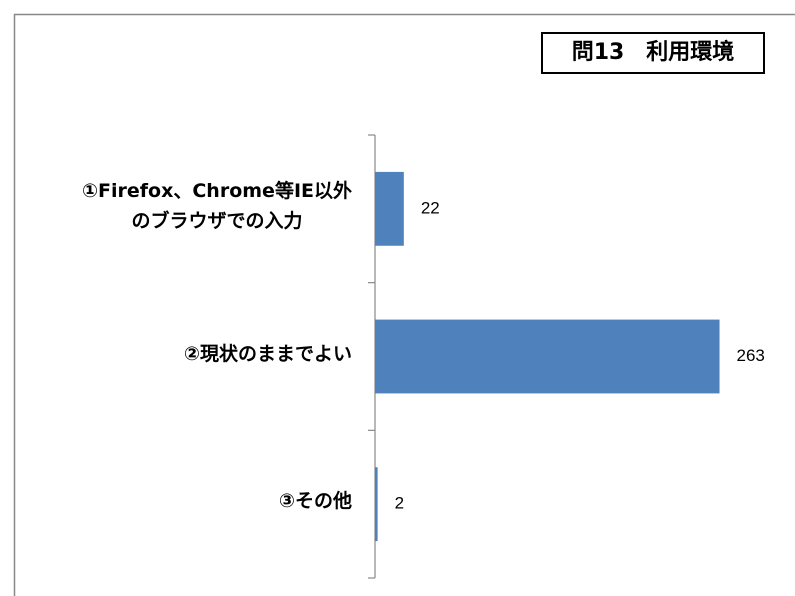 This screenshot has height=596, width=795. Describe the element at coordinates (751, 355) in the screenshot. I see `value-label: 263` at that location.